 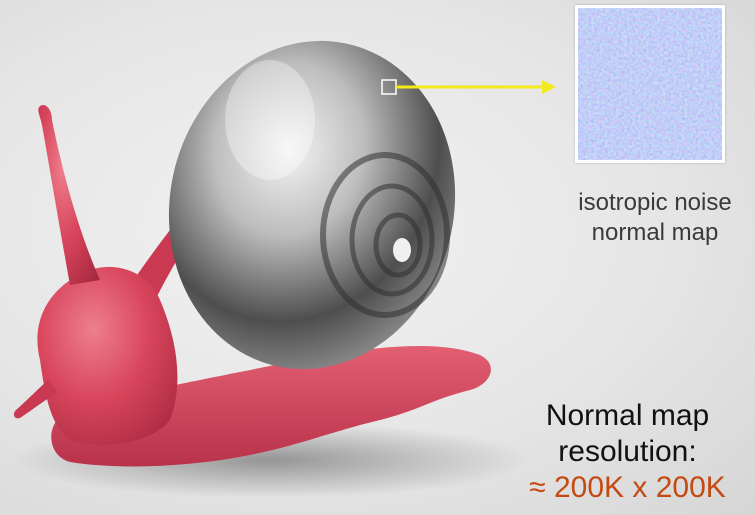 I want to click on normal-map-texture, so click(x=650, y=84).